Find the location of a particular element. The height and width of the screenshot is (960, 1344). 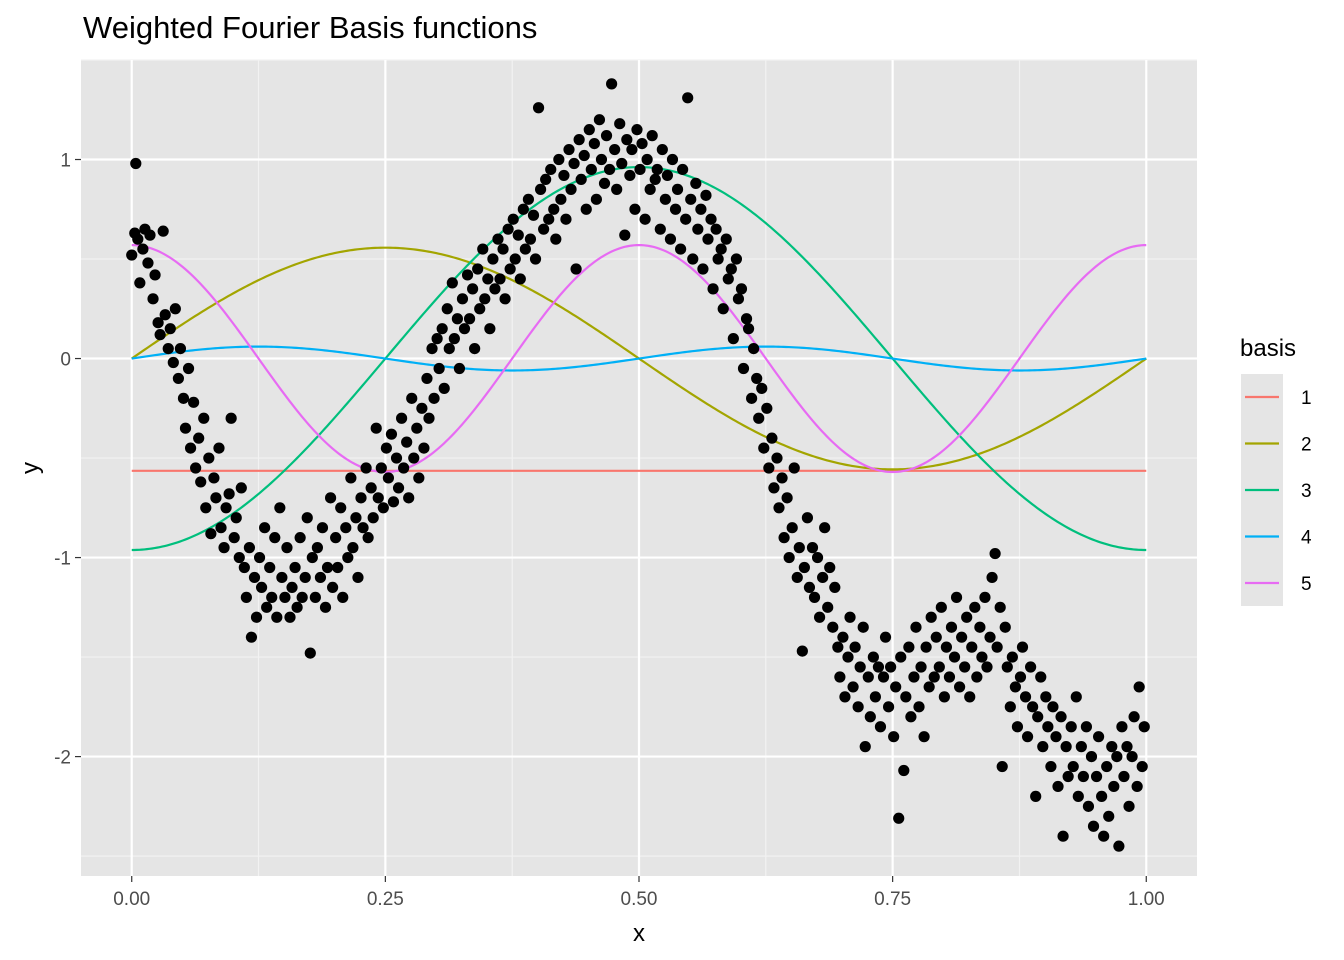

legend-title: basis is located at coordinates (1268, 348).